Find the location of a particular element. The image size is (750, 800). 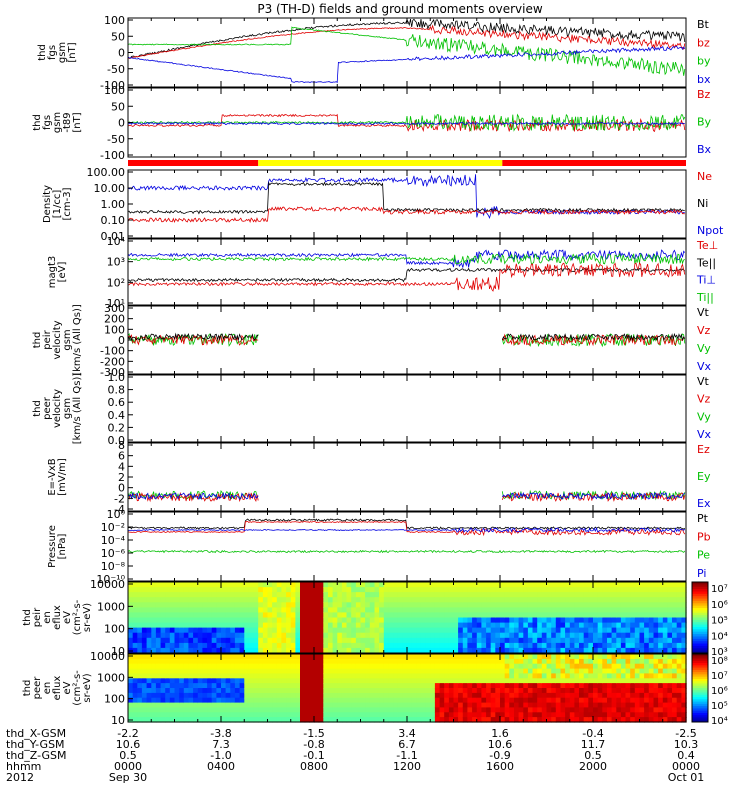

colorbar-segment is located at coordinates (700, 588).